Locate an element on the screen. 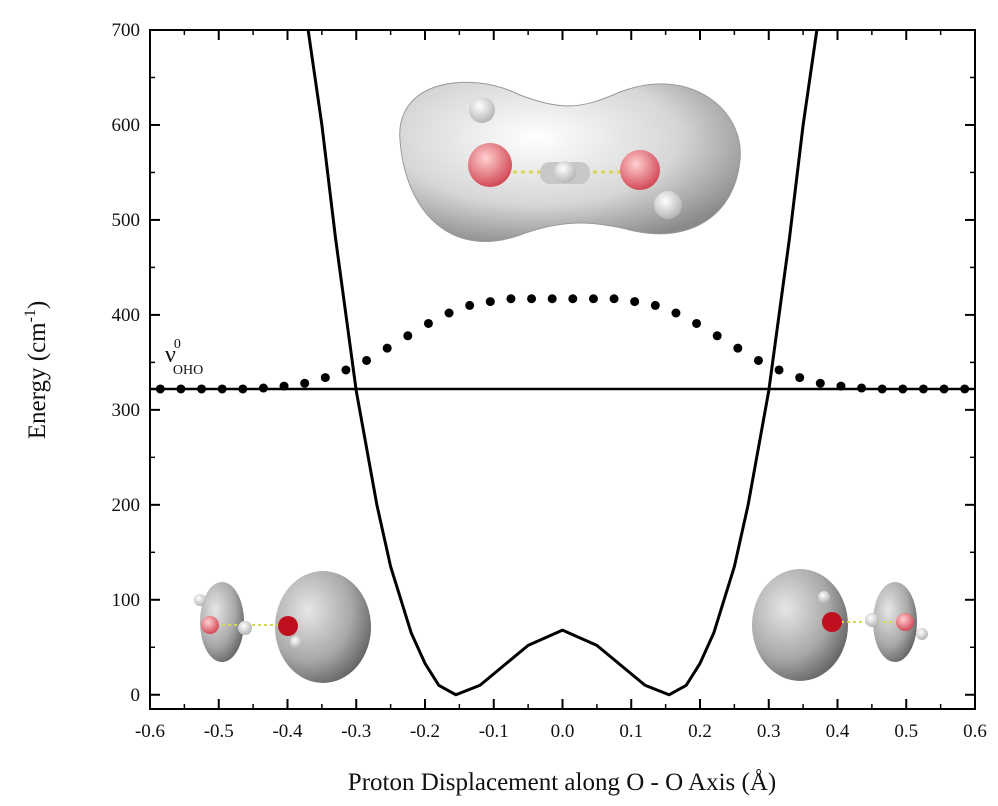  y-tick-label: 700 is located at coordinates (126, 30).